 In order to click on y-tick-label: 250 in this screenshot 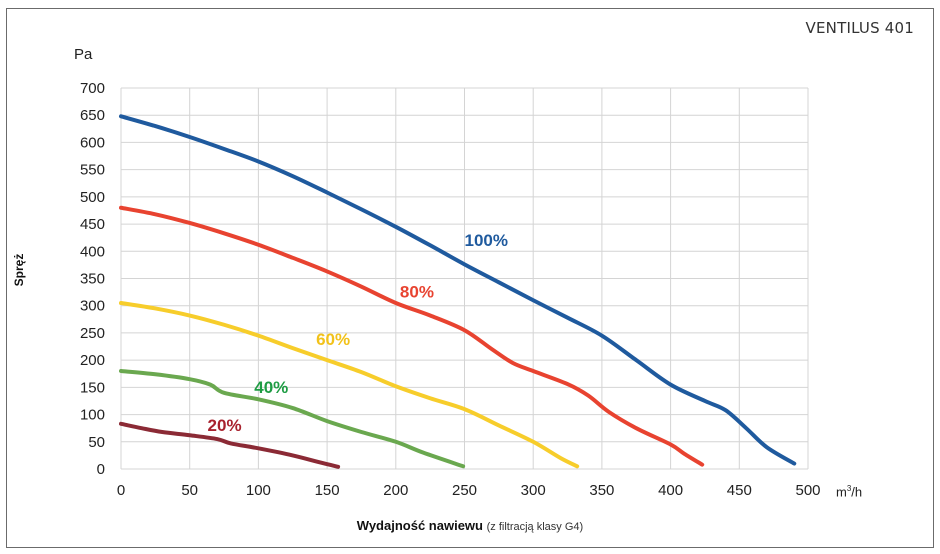, I will do `click(92, 333)`.